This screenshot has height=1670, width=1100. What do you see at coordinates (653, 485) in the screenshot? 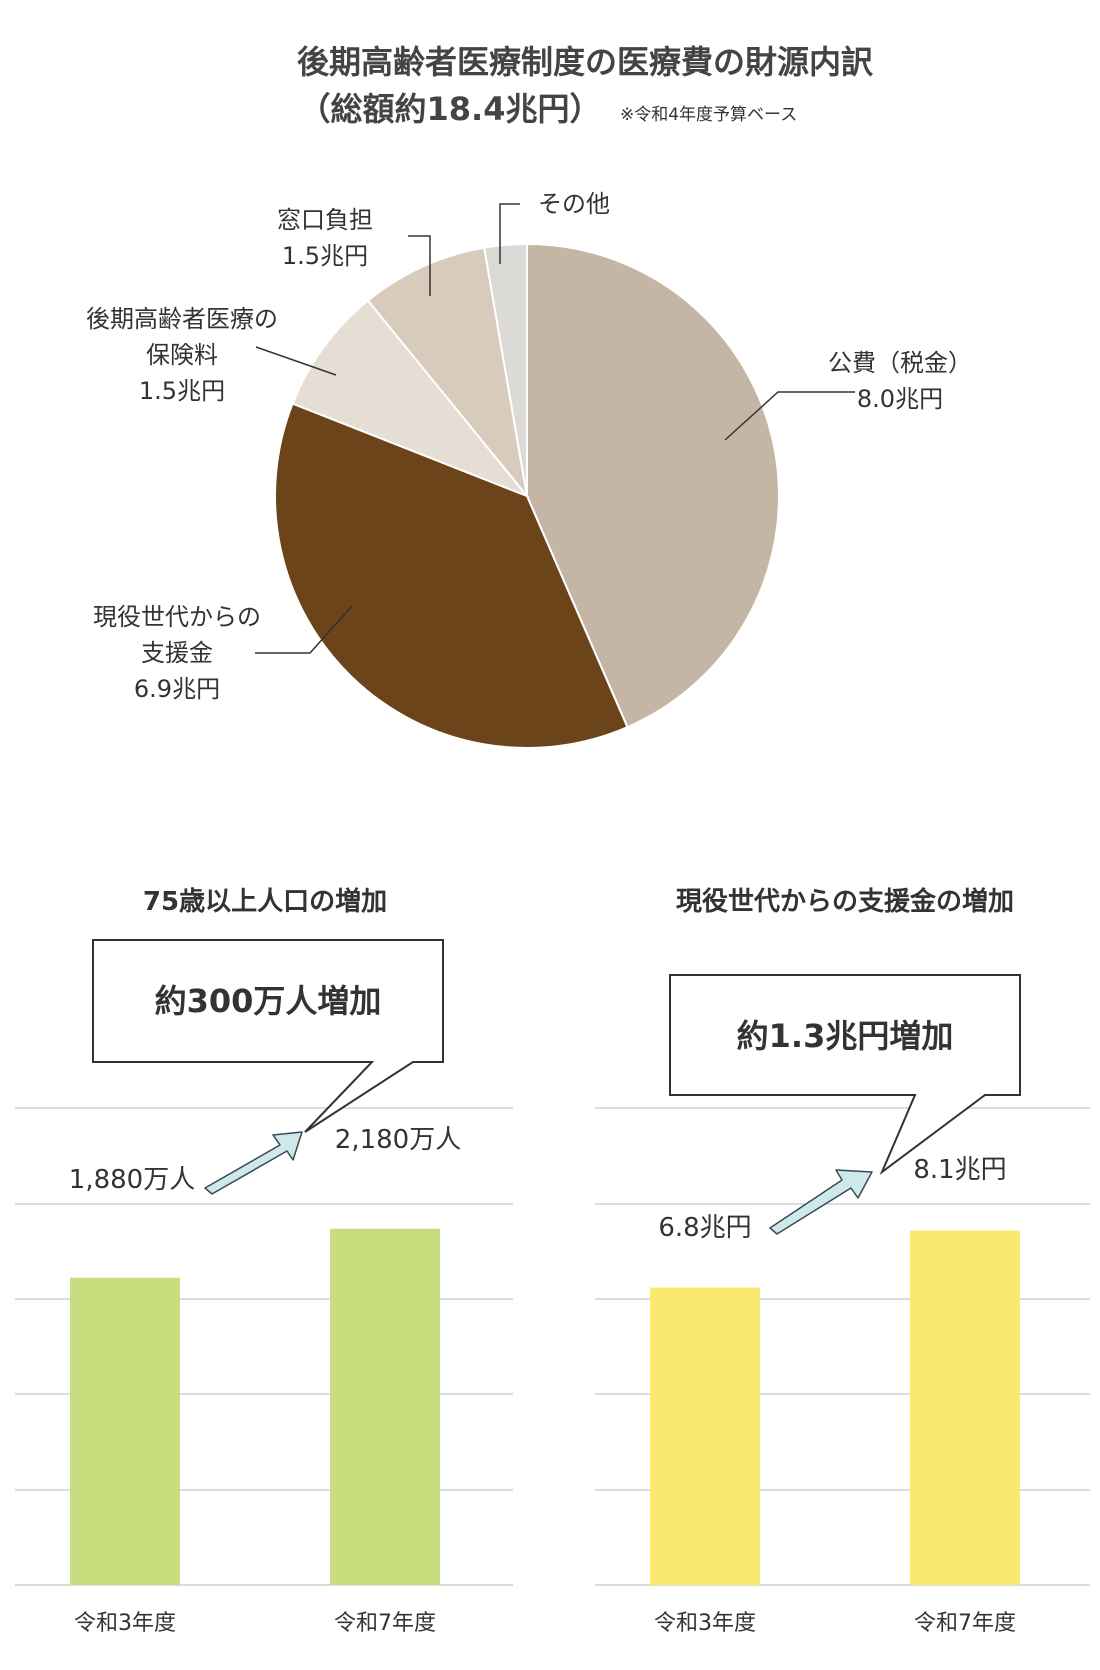
I see `pie-slice-kouhi` at bounding box center [653, 485].